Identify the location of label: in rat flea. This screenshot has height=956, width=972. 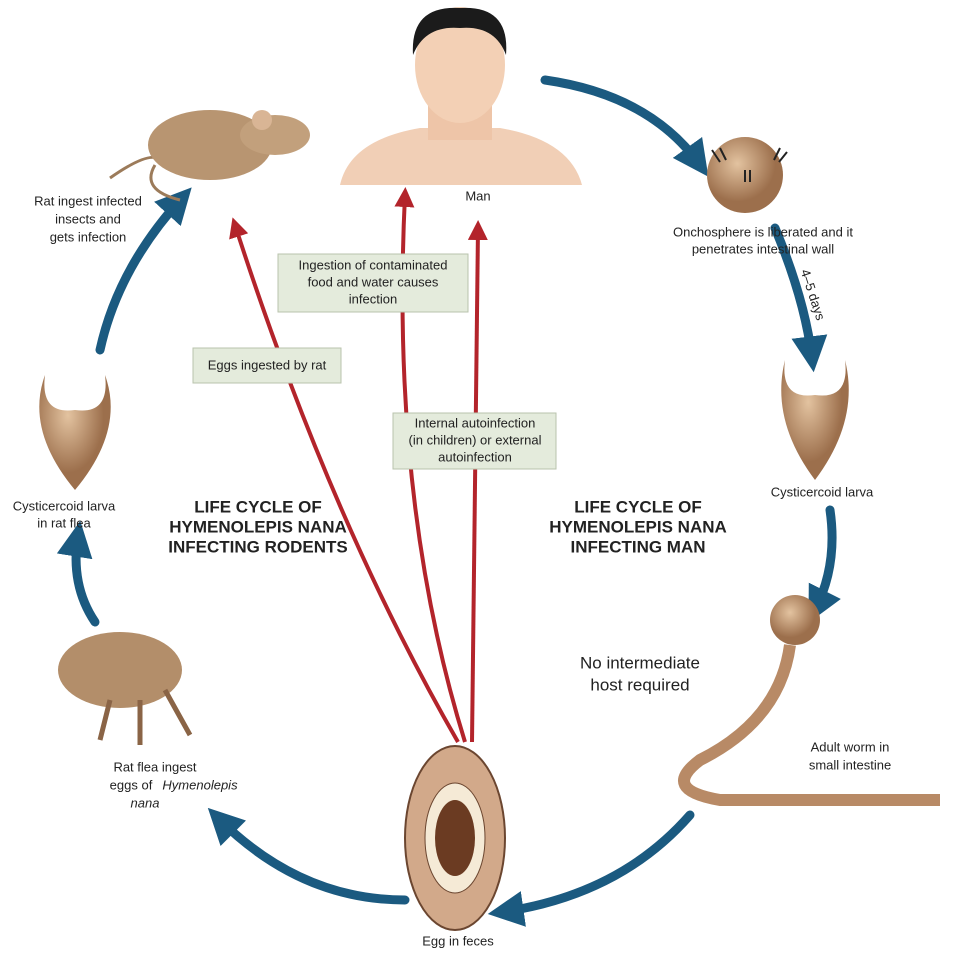
(64, 522).